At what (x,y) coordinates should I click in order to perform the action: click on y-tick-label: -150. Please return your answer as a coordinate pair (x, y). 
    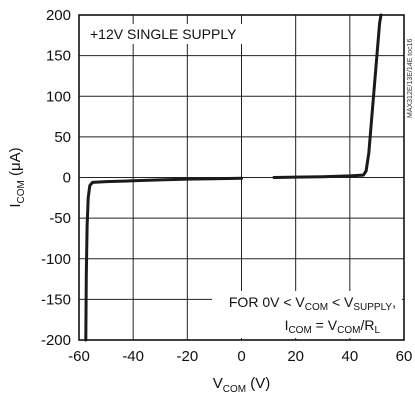
    Looking at the image, I should click on (56, 299).